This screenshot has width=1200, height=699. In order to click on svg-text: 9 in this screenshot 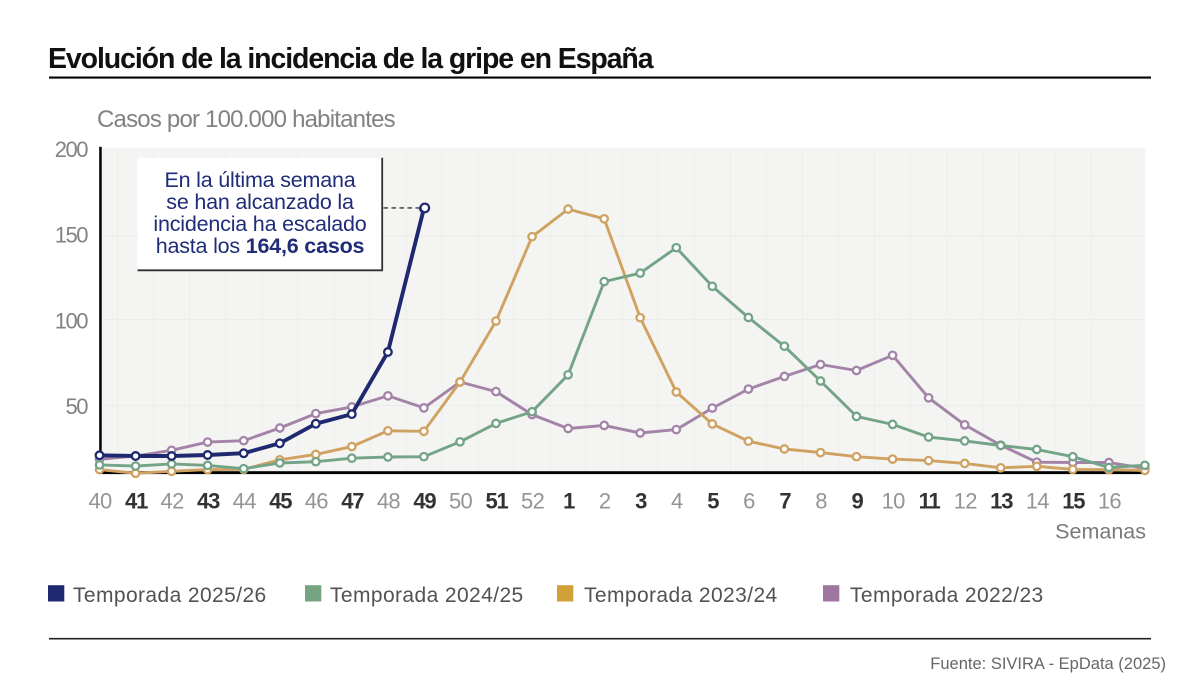, I will do `click(857, 500)`.